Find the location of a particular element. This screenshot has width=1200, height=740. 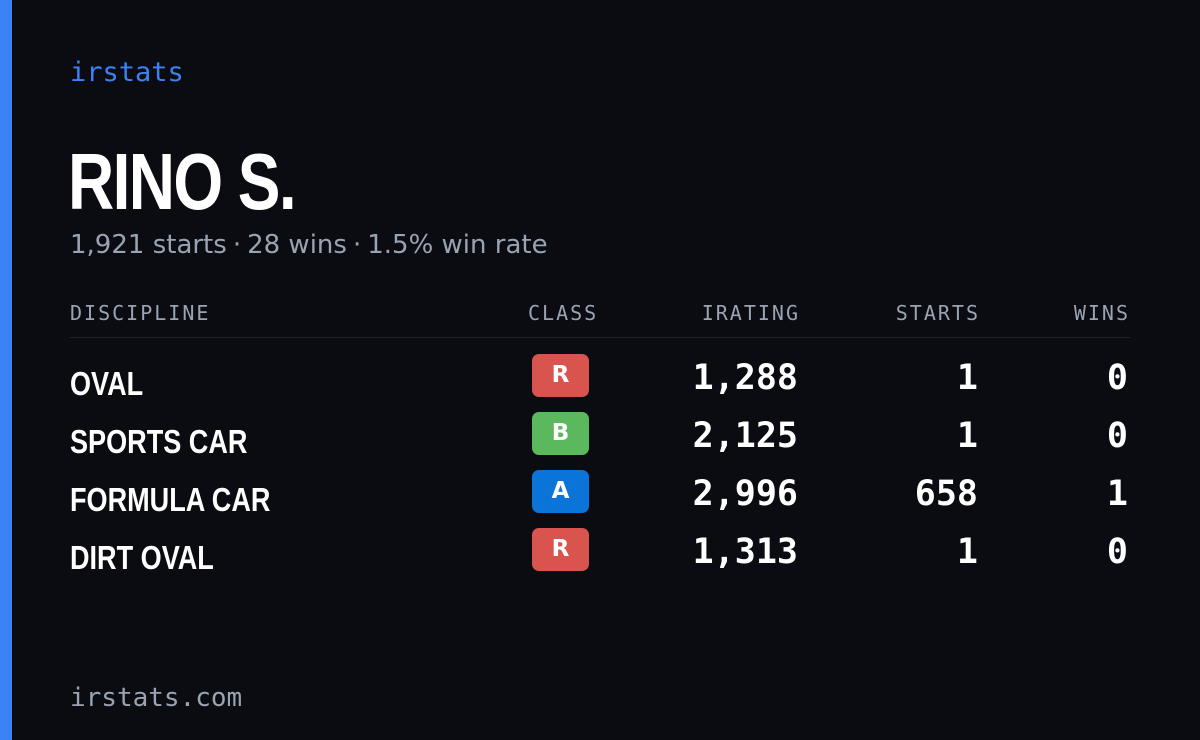

irating-value: 1,288 is located at coordinates (745, 378).